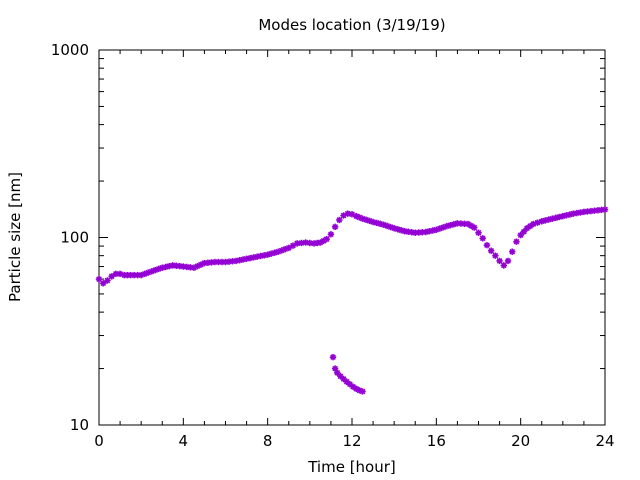 The height and width of the screenshot is (480, 640). Describe the element at coordinates (184, 441) in the screenshot. I see `x-tick-label: 4` at that location.